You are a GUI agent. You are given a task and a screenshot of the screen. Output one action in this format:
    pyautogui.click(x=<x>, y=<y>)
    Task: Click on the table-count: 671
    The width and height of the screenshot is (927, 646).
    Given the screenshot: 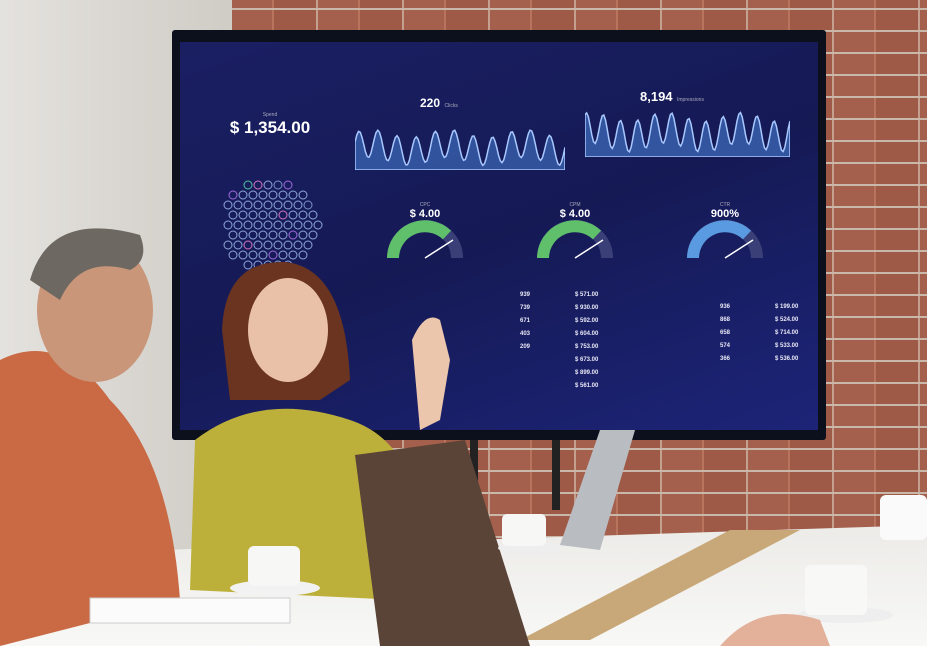 What is the action you would take?
    pyautogui.click(x=525, y=321)
    